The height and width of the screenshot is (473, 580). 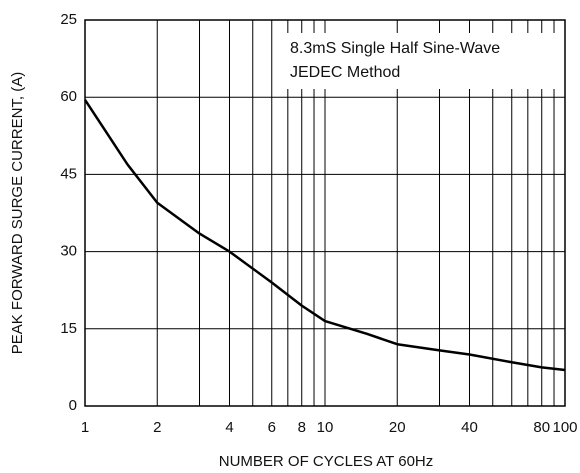 What do you see at coordinates (68, 96) in the screenshot?
I see `y-tick-label: 60` at bounding box center [68, 96].